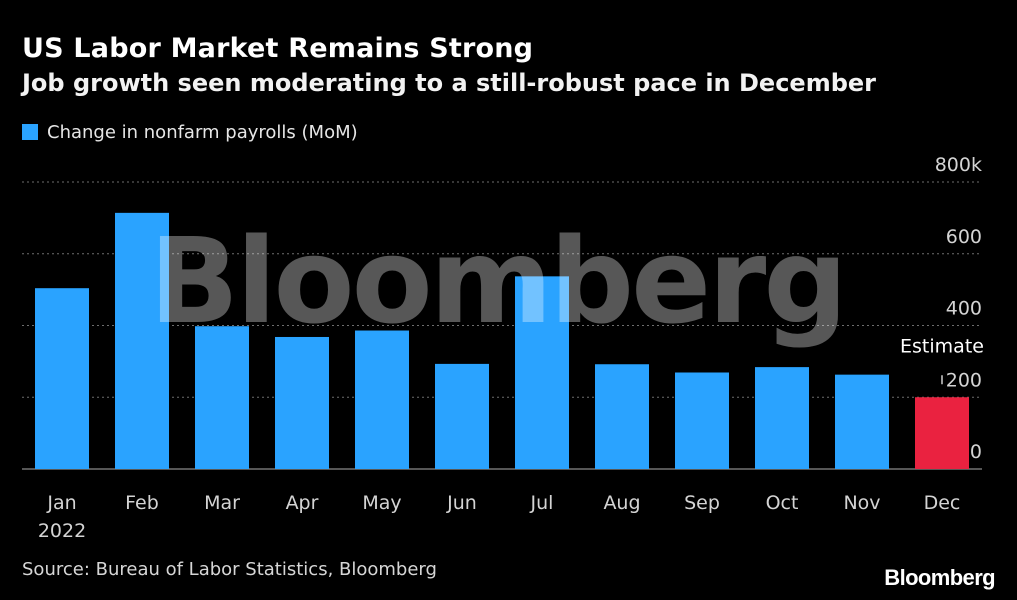 The width and height of the screenshot is (1017, 600). Describe the element at coordinates (942, 433) in the screenshot. I see `bar-estimate` at that location.